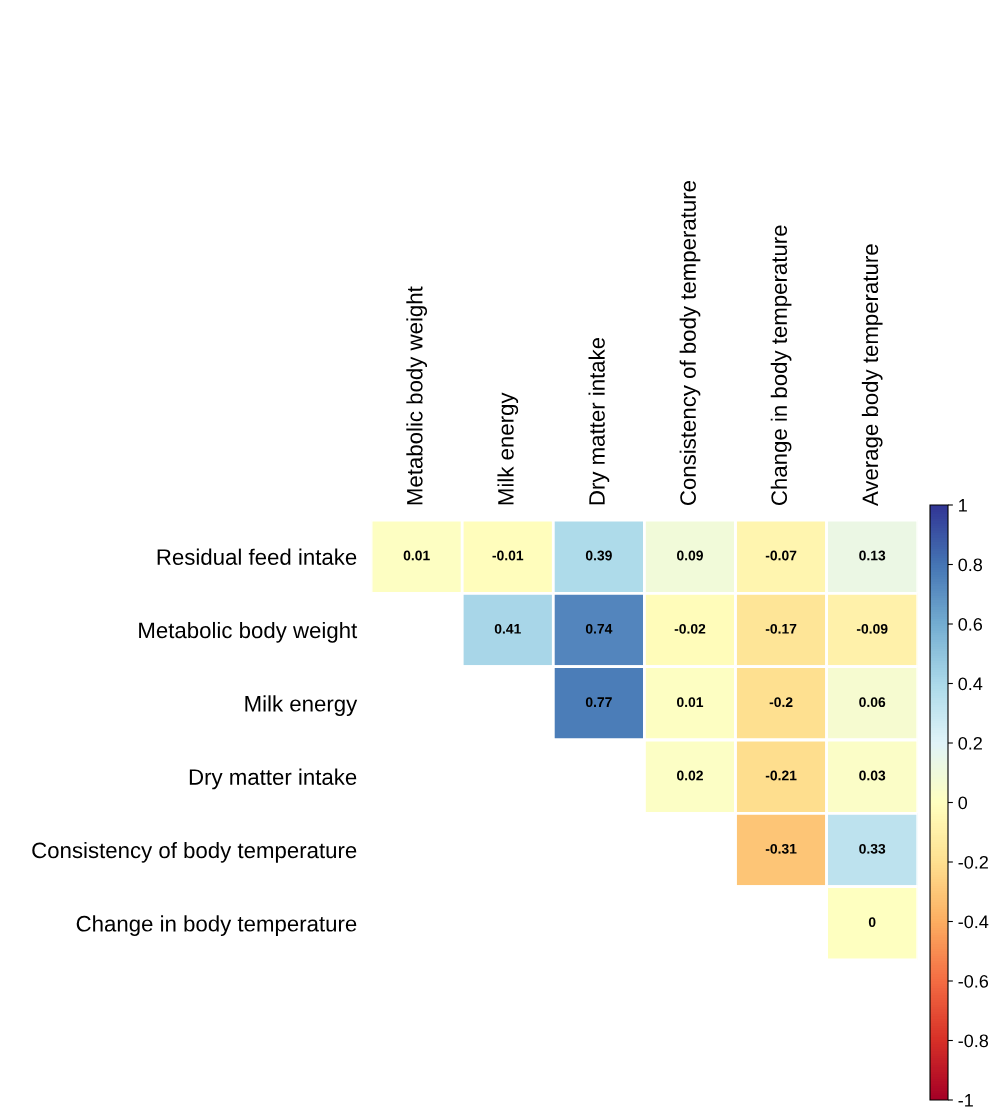 The width and height of the screenshot is (1003, 1116). I want to click on x-tick-label: Average body temperature, so click(872, 375).